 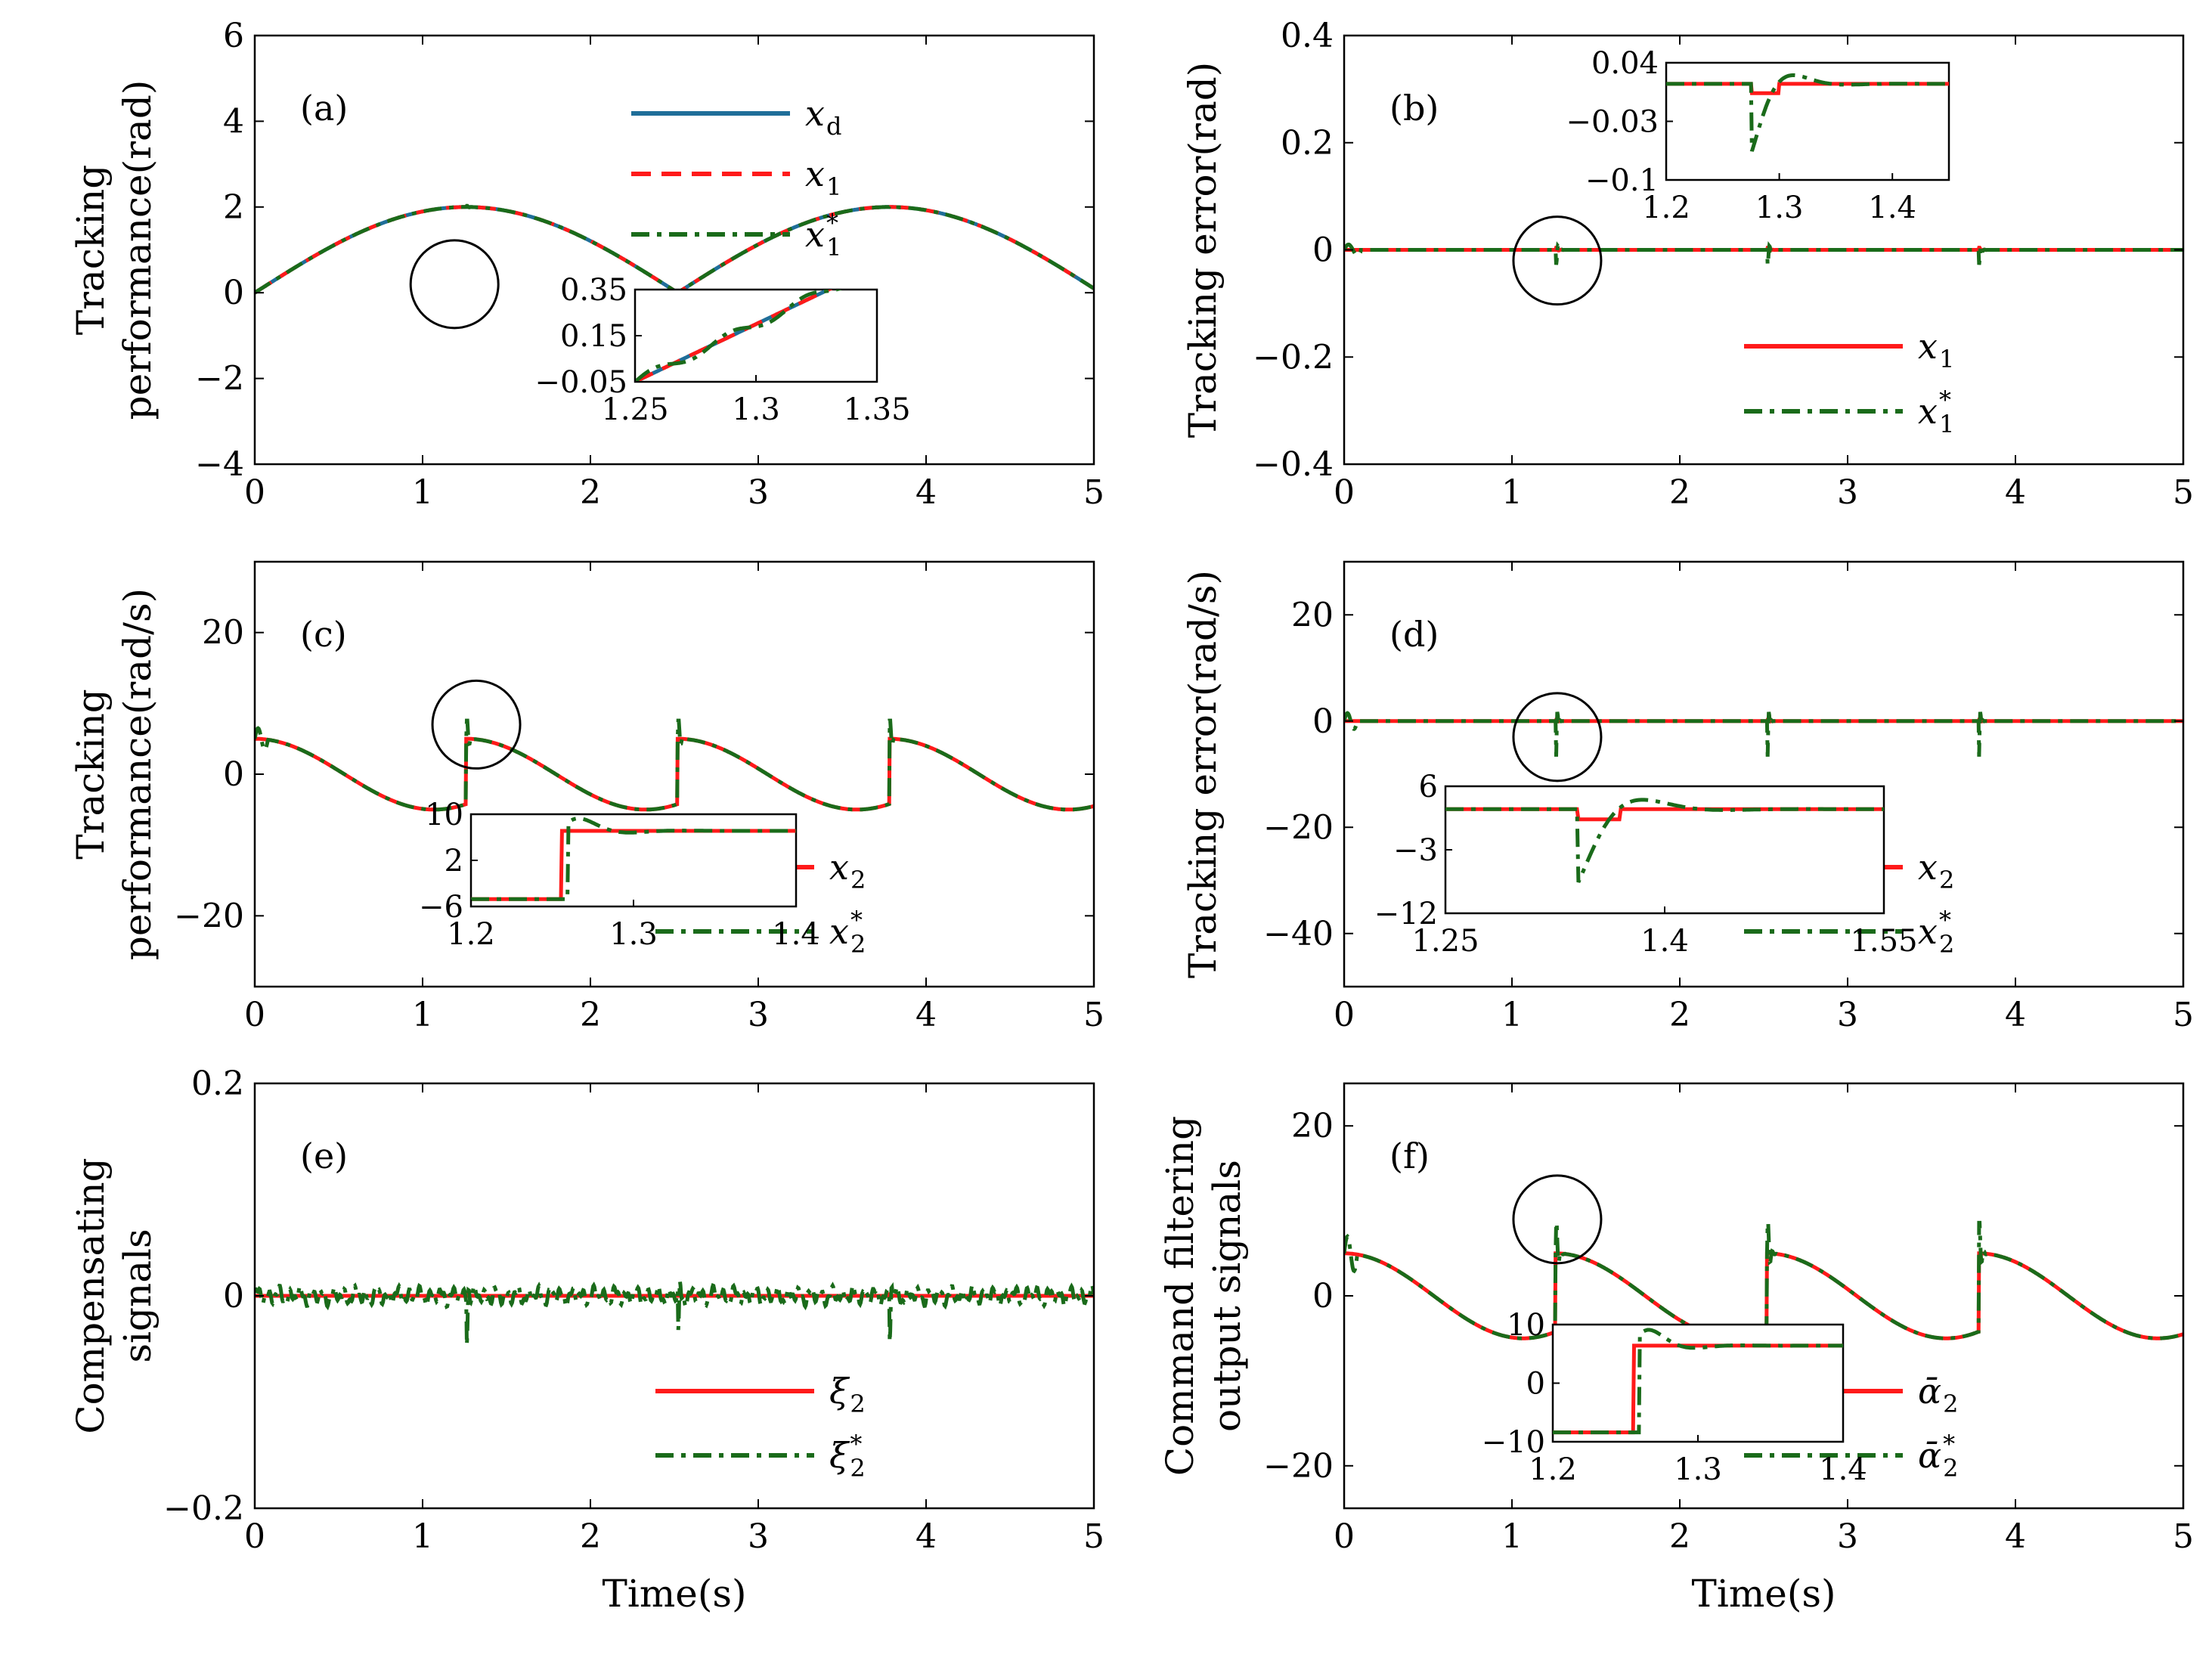 I want to click on panel-label: (e), so click(x=324, y=1156).